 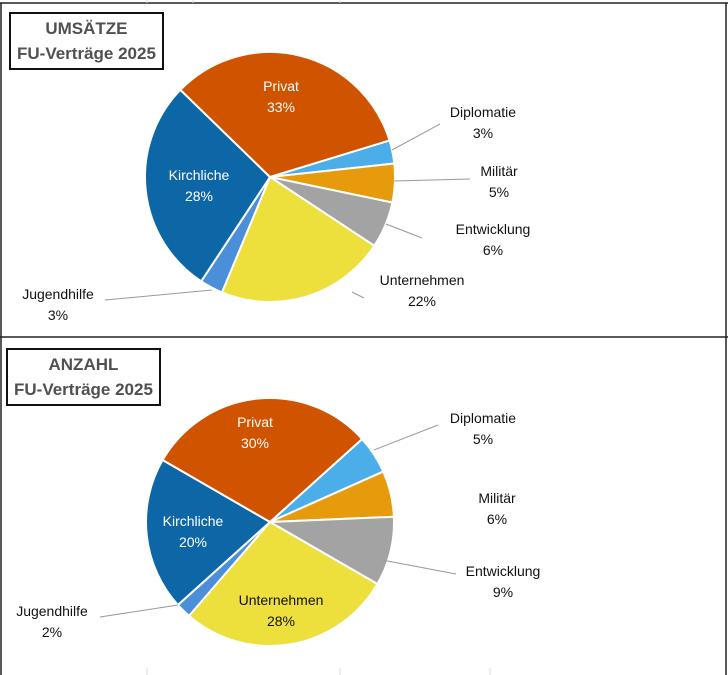 What do you see at coordinates (499, 181) in the screenshot?
I see `data-label-militär: Militär 5%` at bounding box center [499, 181].